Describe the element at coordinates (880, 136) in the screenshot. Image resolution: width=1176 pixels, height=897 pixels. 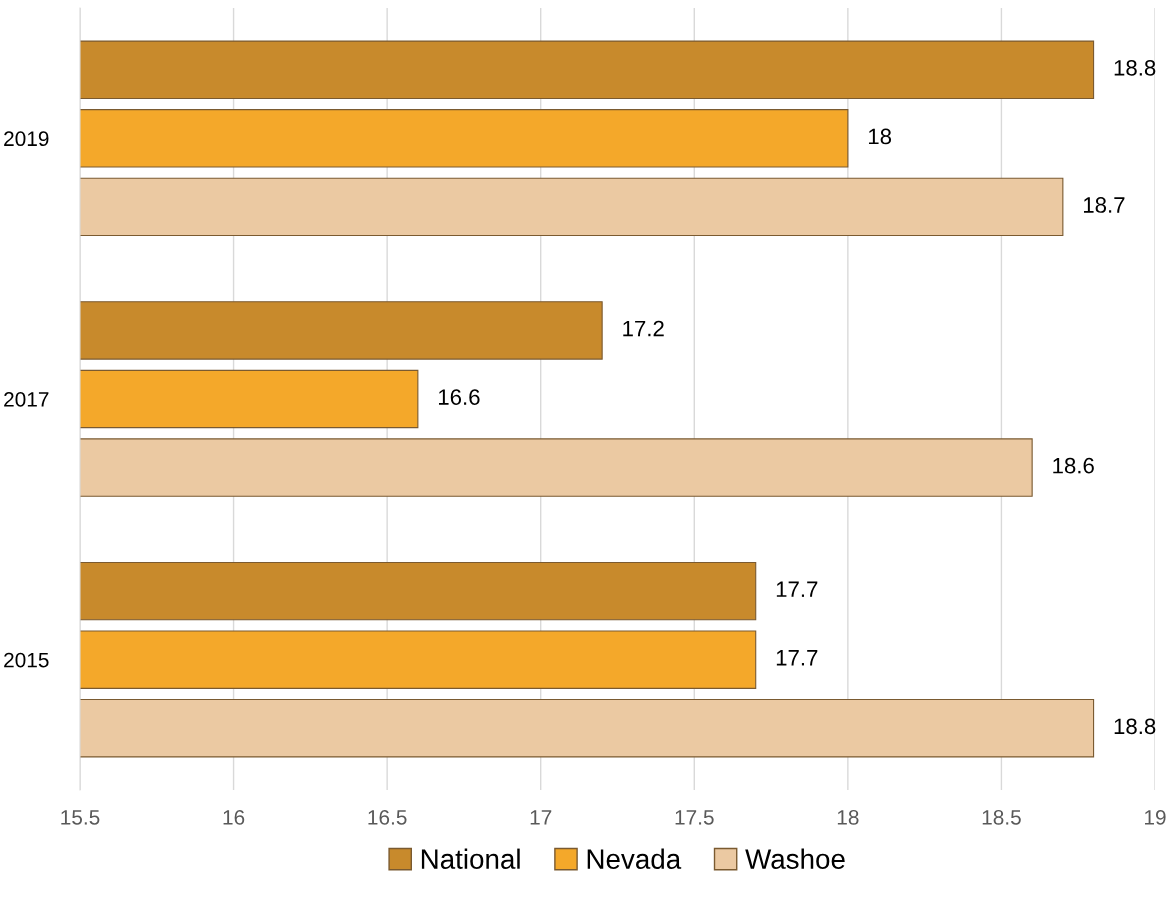
I see `data-label: 18` at that location.